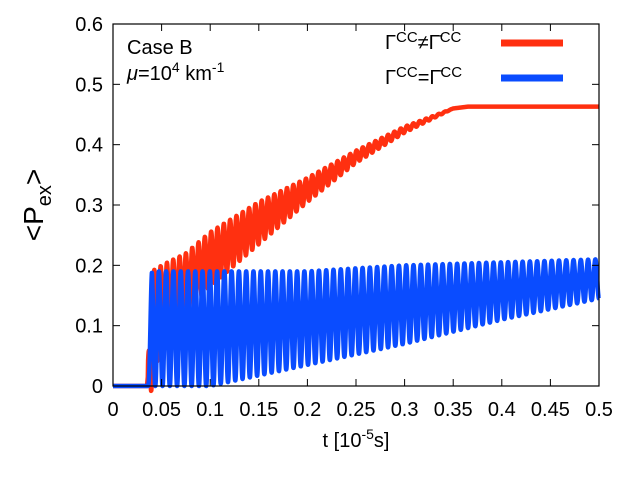 The height and width of the screenshot is (480, 640). Describe the element at coordinates (405, 410) in the screenshot. I see `x-tick-label: 0.3` at that location.